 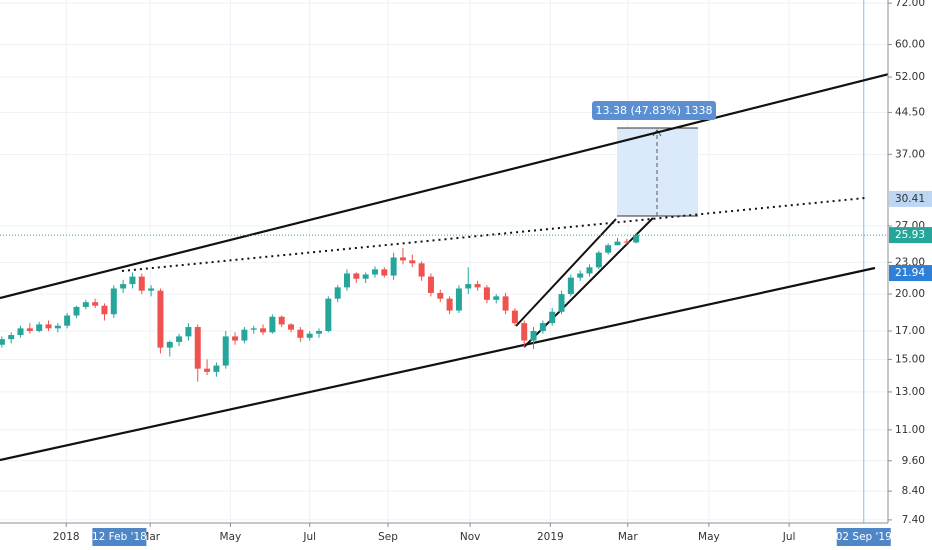 What do you see at coordinates (628, 537) in the screenshot?
I see `x-tick-label: Mar` at bounding box center [628, 537].